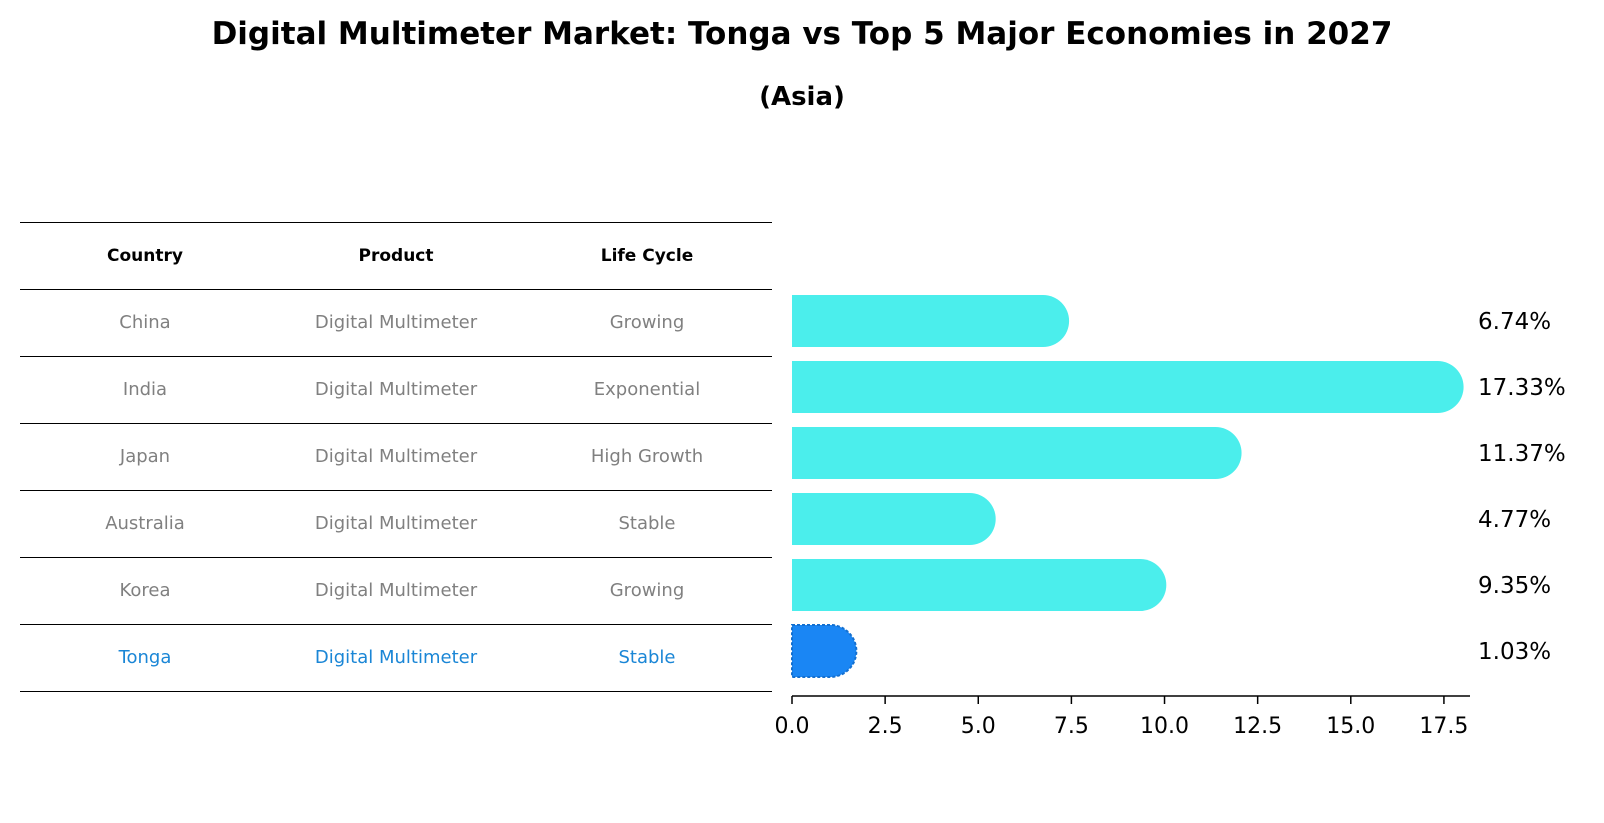 The width and height of the screenshot is (1604, 823). I want to click on table-row: Korea Digital Multimeter Growing, so click(396, 590).